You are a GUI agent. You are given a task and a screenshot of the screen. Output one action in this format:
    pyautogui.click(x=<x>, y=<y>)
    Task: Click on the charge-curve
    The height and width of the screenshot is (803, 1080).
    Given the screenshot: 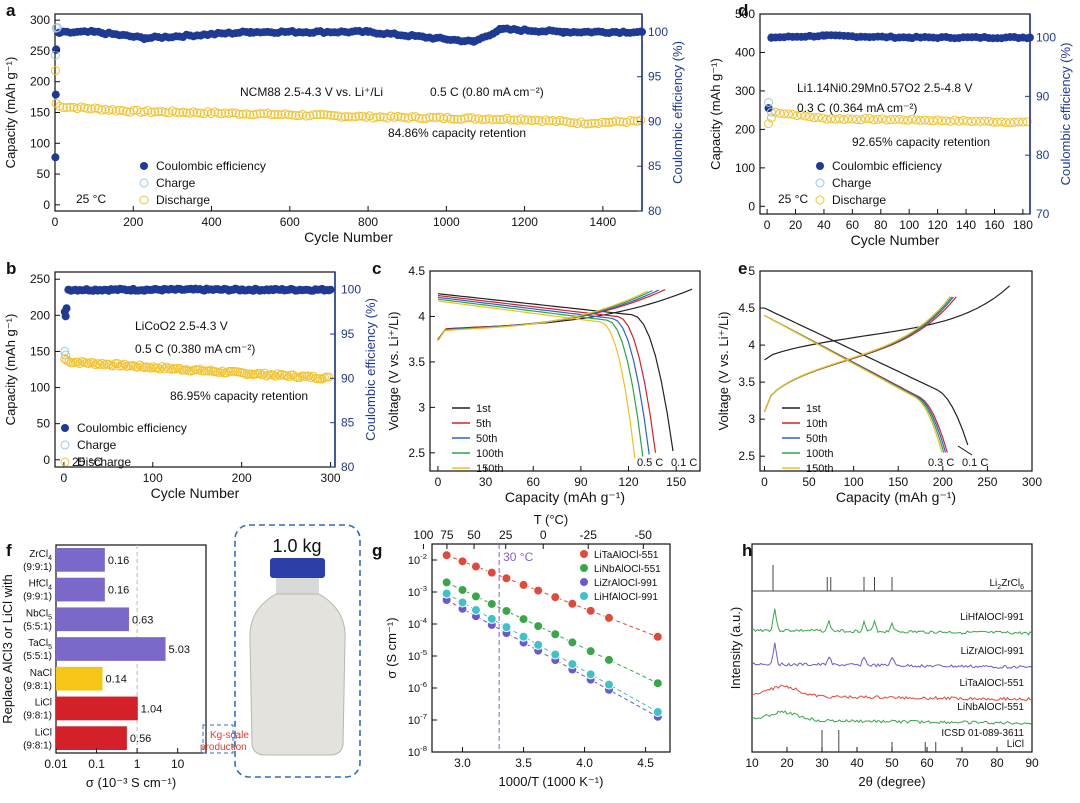 What is the action you would take?
    pyautogui.click(x=857, y=354)
    